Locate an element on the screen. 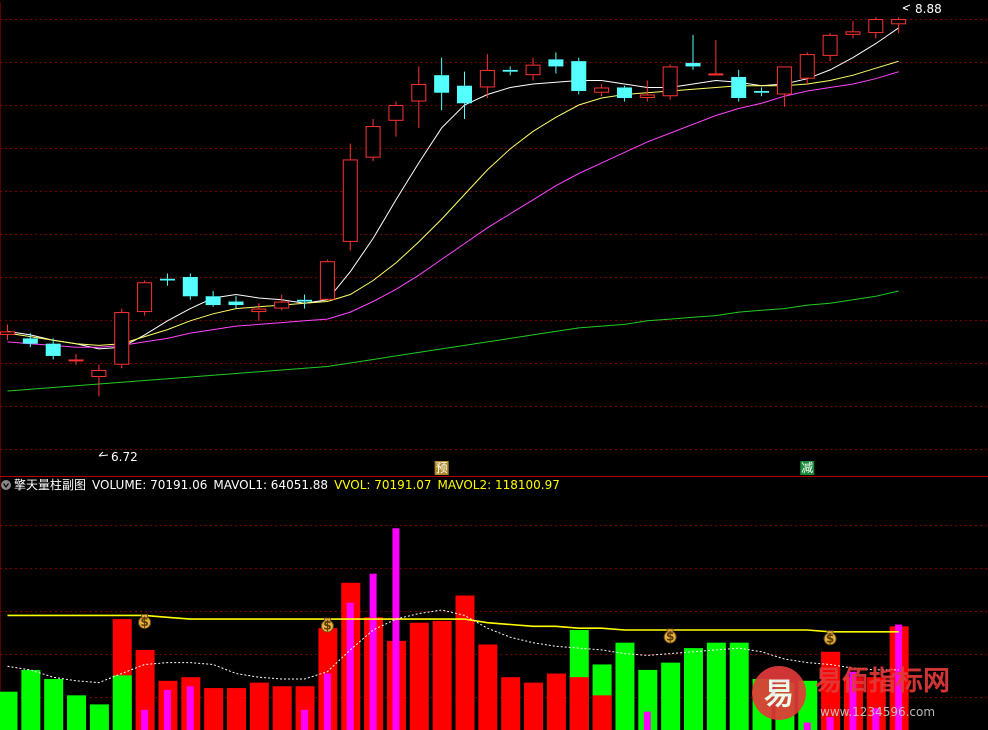 This screenshot has width=988, height=730. chevron-down-icon is located at coordinates (6, 486).